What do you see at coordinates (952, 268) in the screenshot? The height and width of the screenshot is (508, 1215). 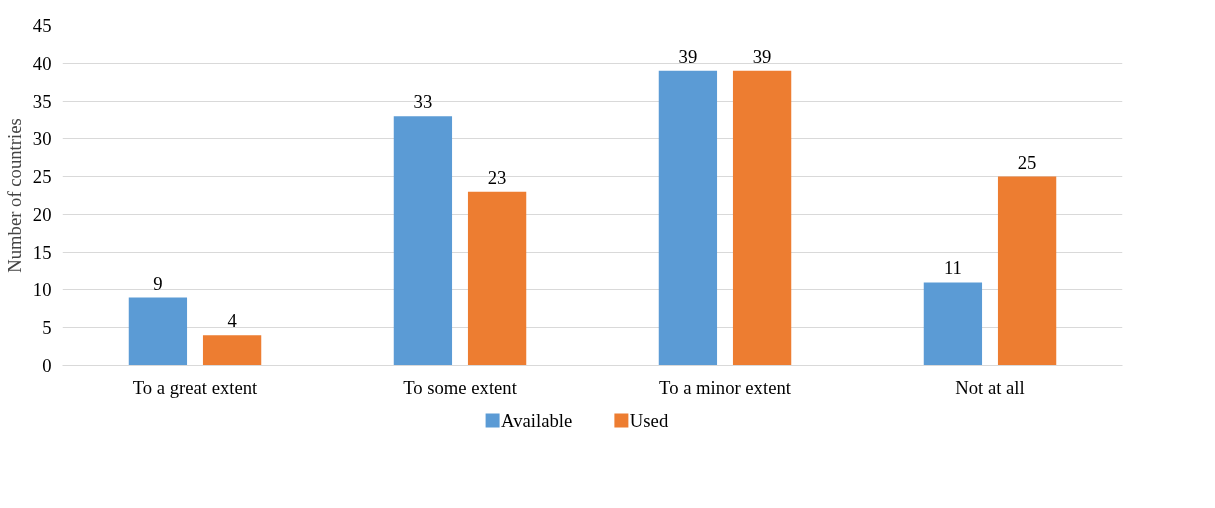 I see `data-label: 11` at bounding box center [952, 268].